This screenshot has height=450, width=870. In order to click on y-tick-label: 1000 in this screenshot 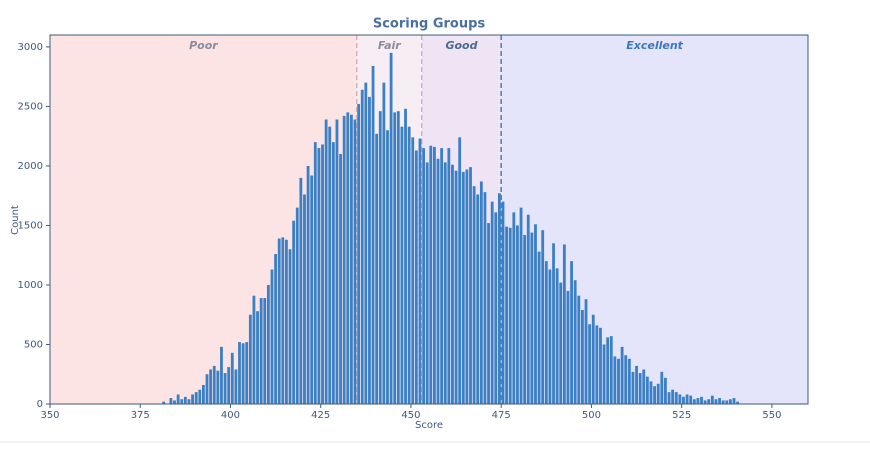, I will do `click(30, 285)`.